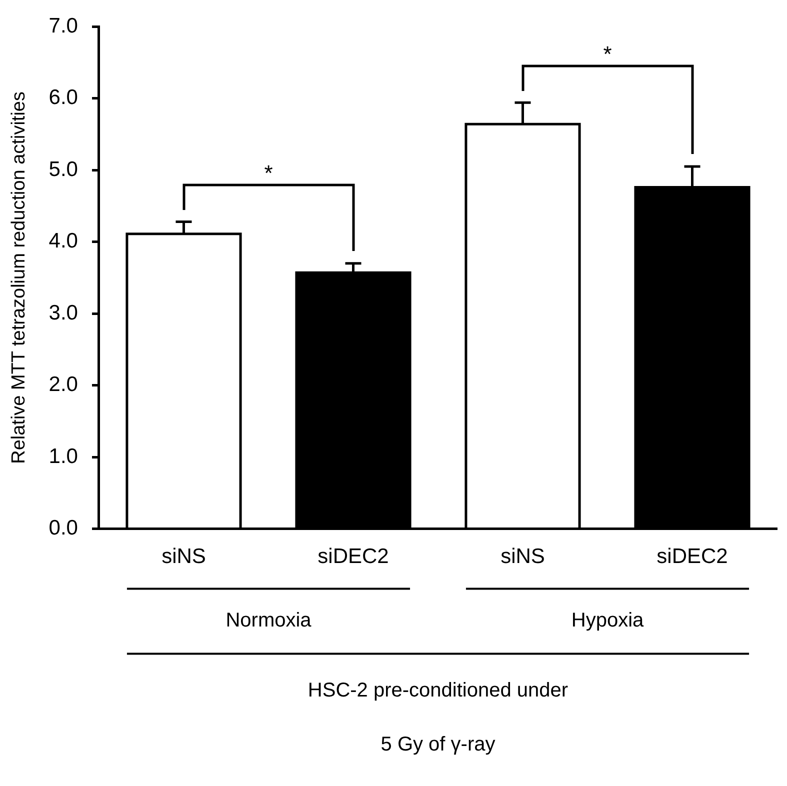 This screenshot has width=787, height=786. What do you see at coordinates (63, 384) in the screenshot?
I see `y-tick-label: 2.0` at bounding box center [63, 384].